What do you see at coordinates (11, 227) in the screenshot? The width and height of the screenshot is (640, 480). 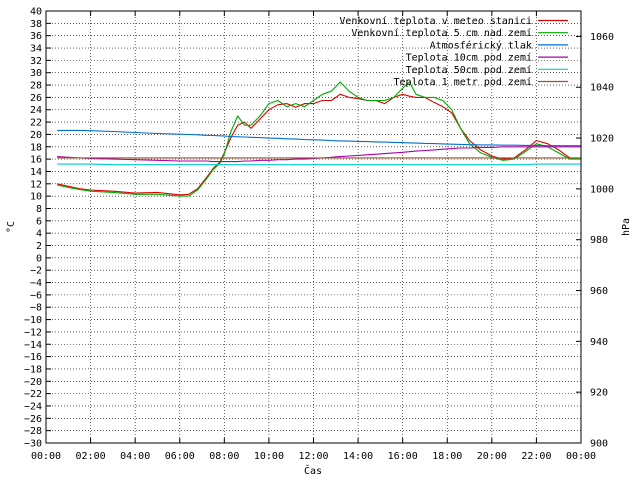 I see `y-axis-title: °C` at bounding box center [11, 227].